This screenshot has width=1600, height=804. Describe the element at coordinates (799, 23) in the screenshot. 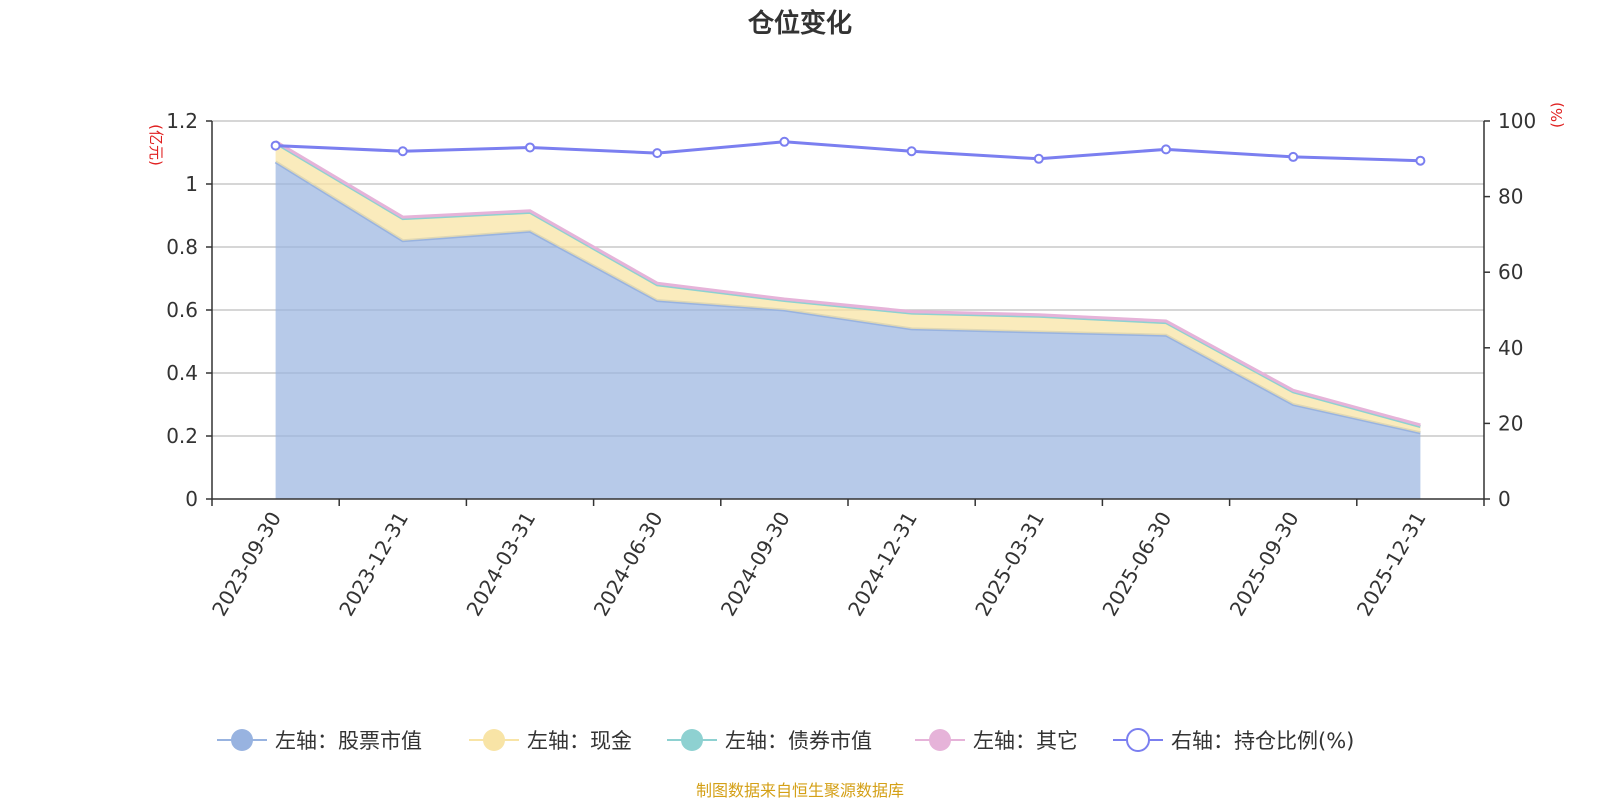

I see `chart-title: 仓位变化` at that location.